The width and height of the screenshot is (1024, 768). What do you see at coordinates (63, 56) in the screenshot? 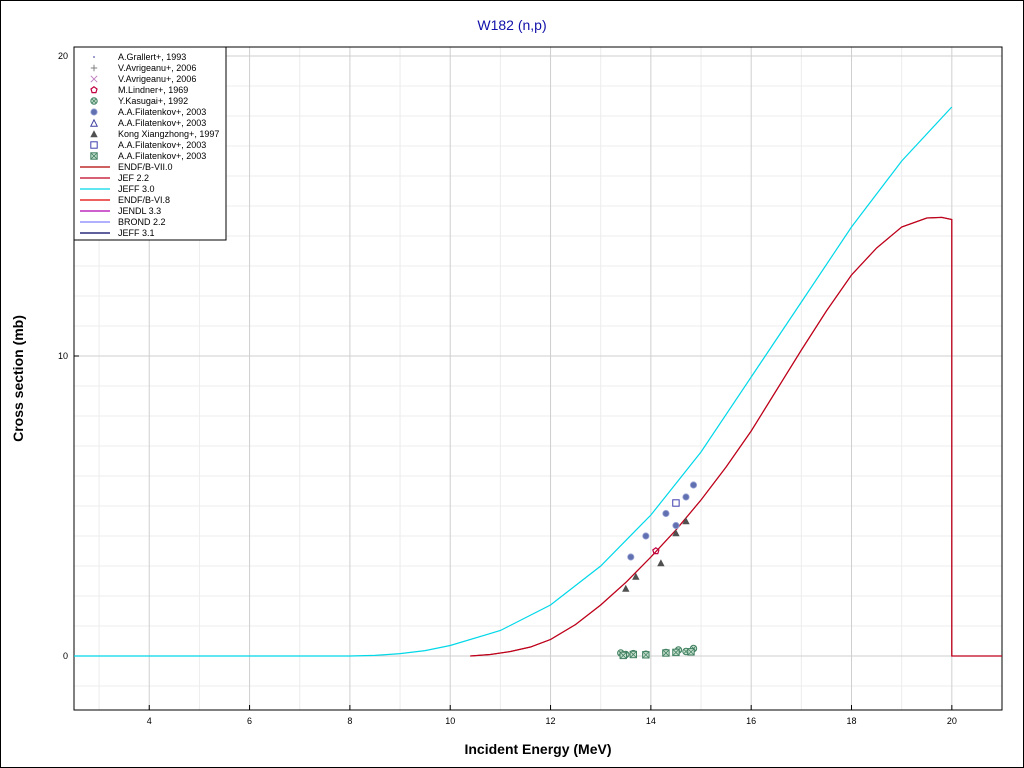
I see `y-tick-label: 20` at bounding box center [63, 56].